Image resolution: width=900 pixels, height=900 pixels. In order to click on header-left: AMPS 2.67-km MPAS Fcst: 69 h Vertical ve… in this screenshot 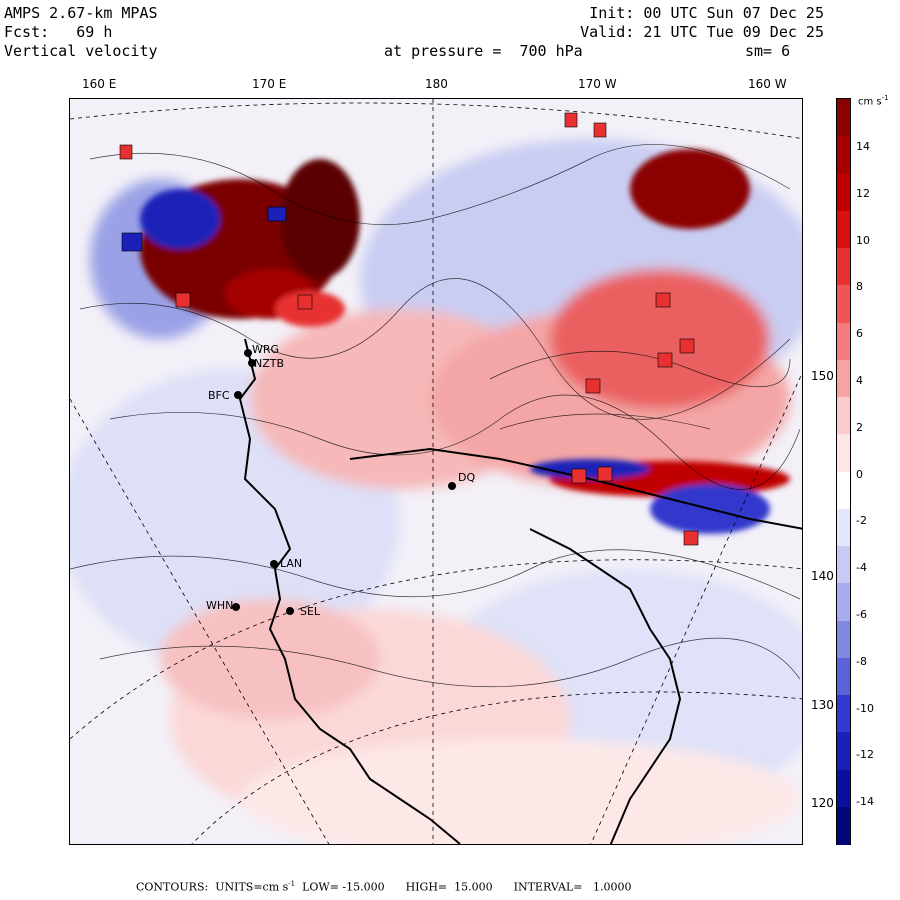, I will do `click(81, 32)`.